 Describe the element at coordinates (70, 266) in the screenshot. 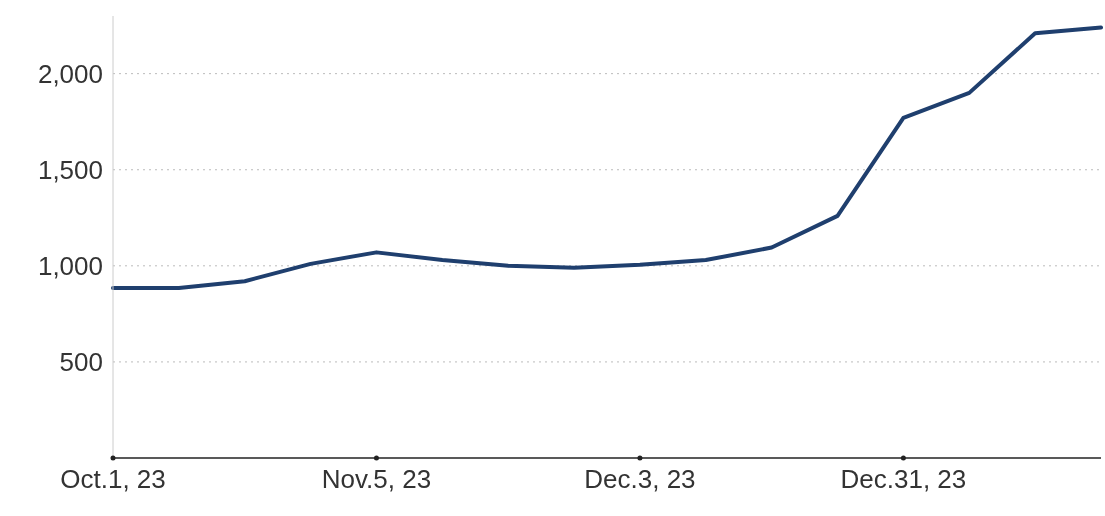

I see `y-tick-label: 1,000` at that location.